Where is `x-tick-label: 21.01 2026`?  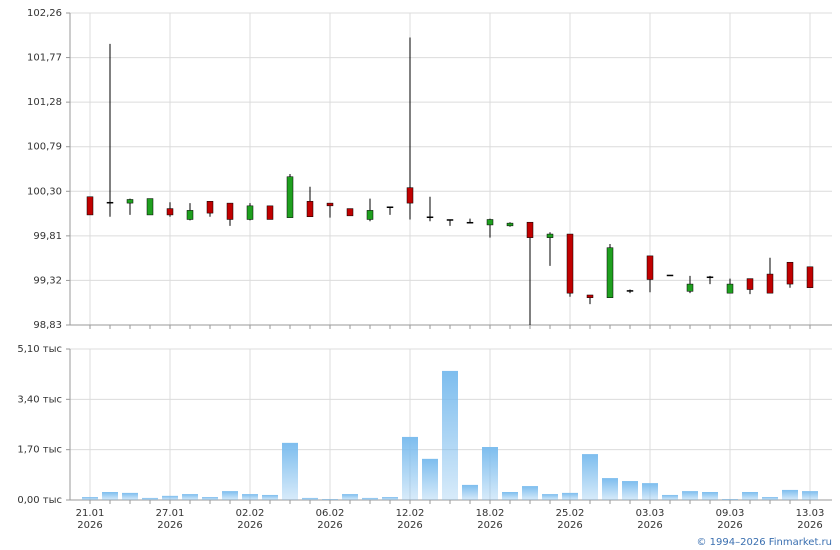
x-tick-label: 21.01 2026 is located at coordinates (90, 519).